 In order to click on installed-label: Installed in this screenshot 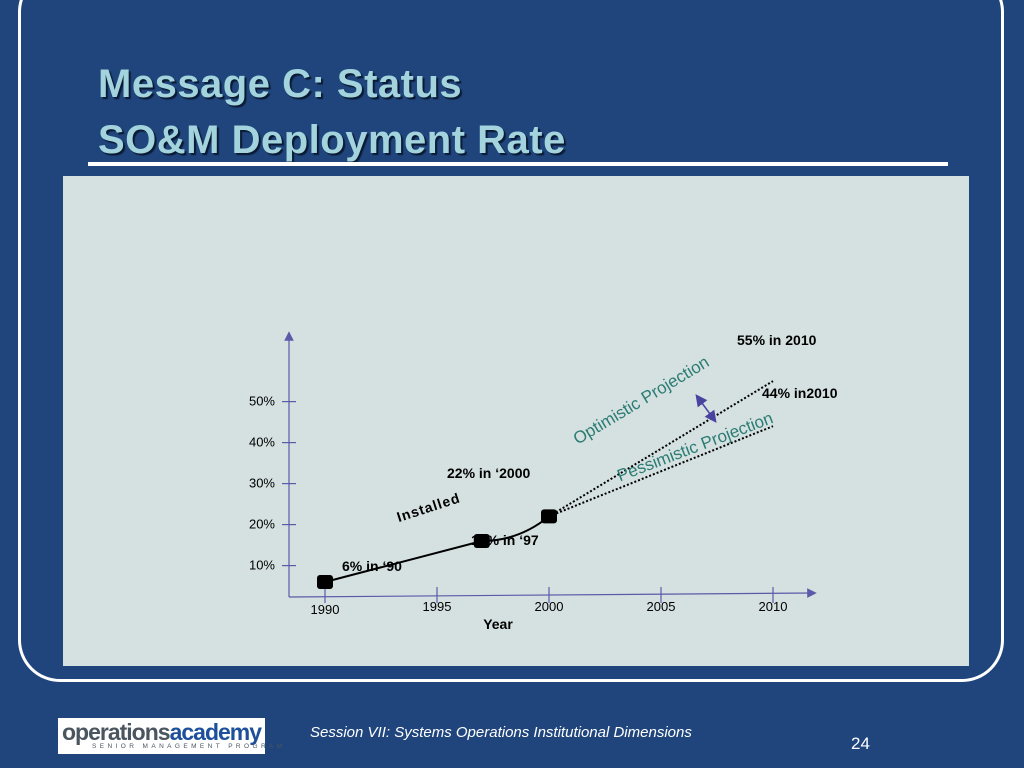, I will do `click(429, 507)`.